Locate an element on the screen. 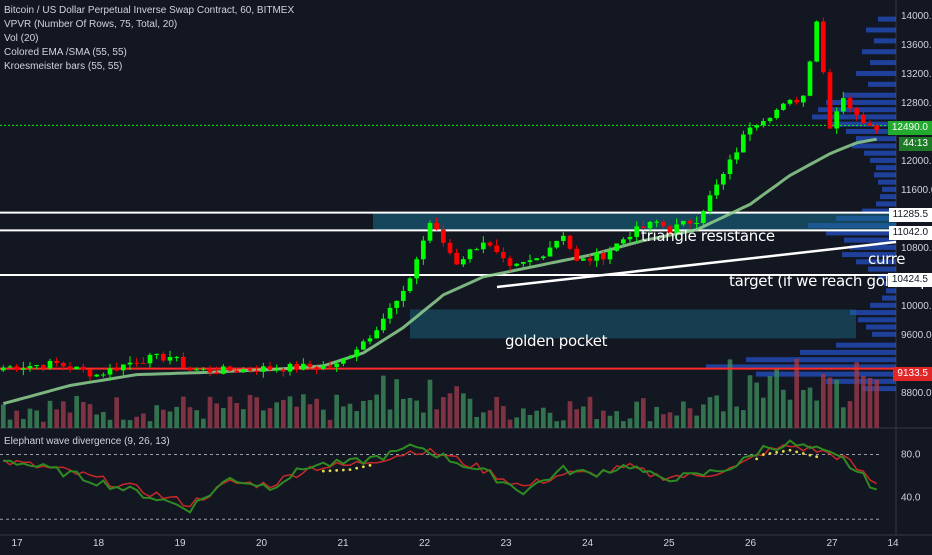 The image size is (932, 555). price-tick-label: 14000.0 is located at coordinates (916, 16).